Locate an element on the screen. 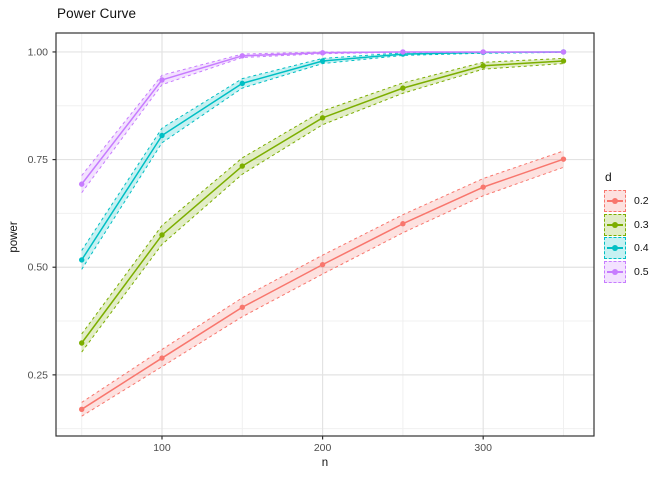 This screenshot has height=480, width=672. y-tick-label: 1.00 is located at coordinates (38, 52).